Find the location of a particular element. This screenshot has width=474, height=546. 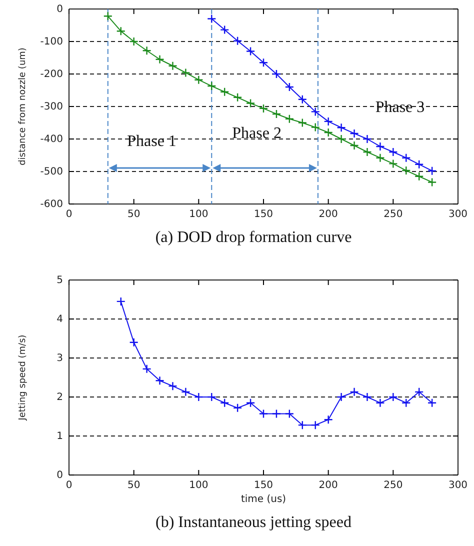

y-tick-label: -300 is located at coordinates (51, 107).